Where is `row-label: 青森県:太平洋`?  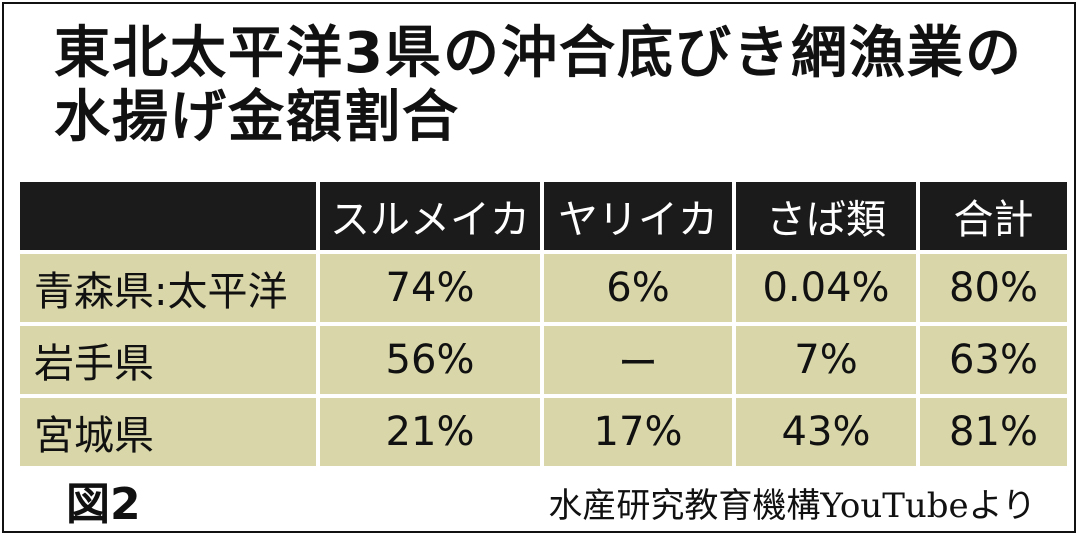
row-label: 青森県:太平洋 is located at coordinates (168, 288).